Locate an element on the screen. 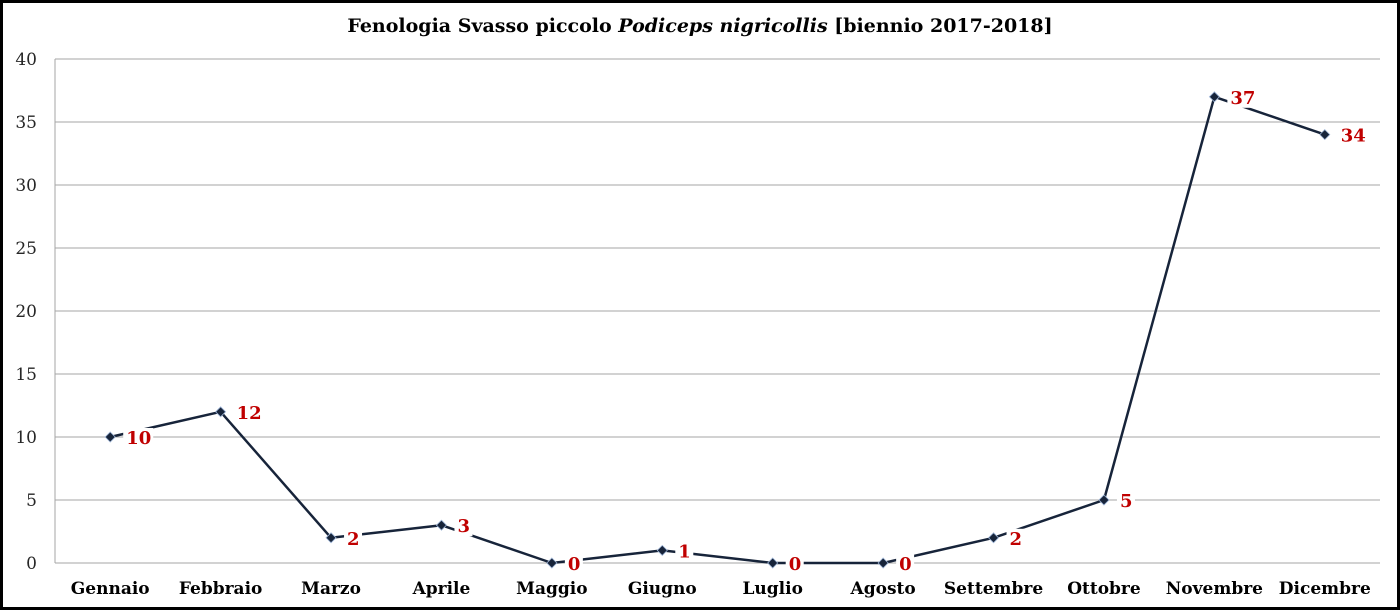  y-tick-label: 20 is located at coordinates (26, 312).